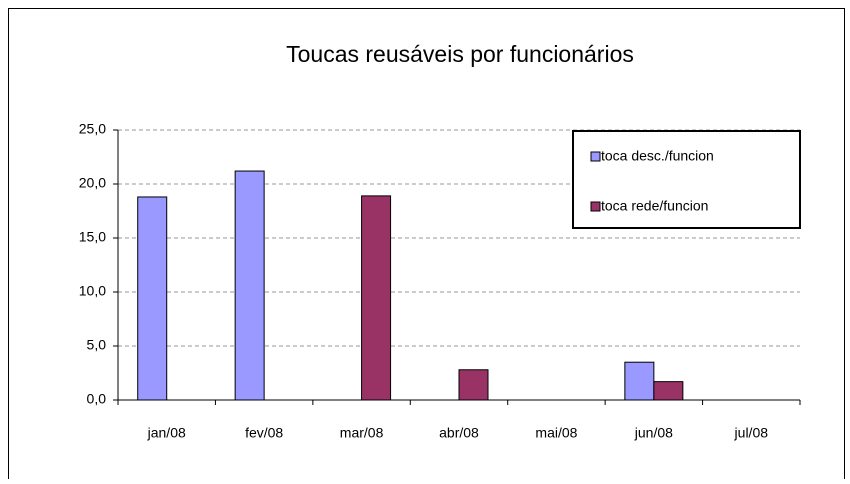 Image resolution: width=850 pixels, height=484 pixels. Describe the element at coordinates (653, 433) in the screenshot. I see `x-tick-label: jun/08` at that location.